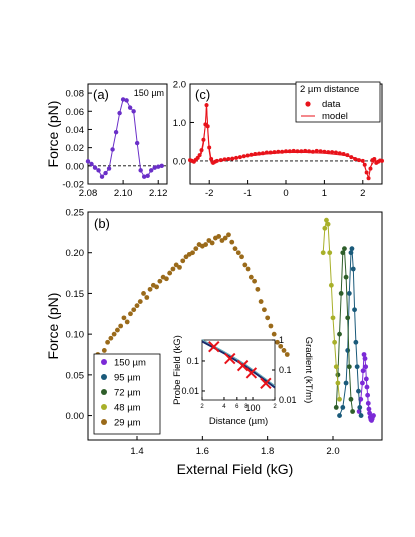 This screenshot has width=415, height=537. I want to click on x-tick-label: 4, so click(224, 407).